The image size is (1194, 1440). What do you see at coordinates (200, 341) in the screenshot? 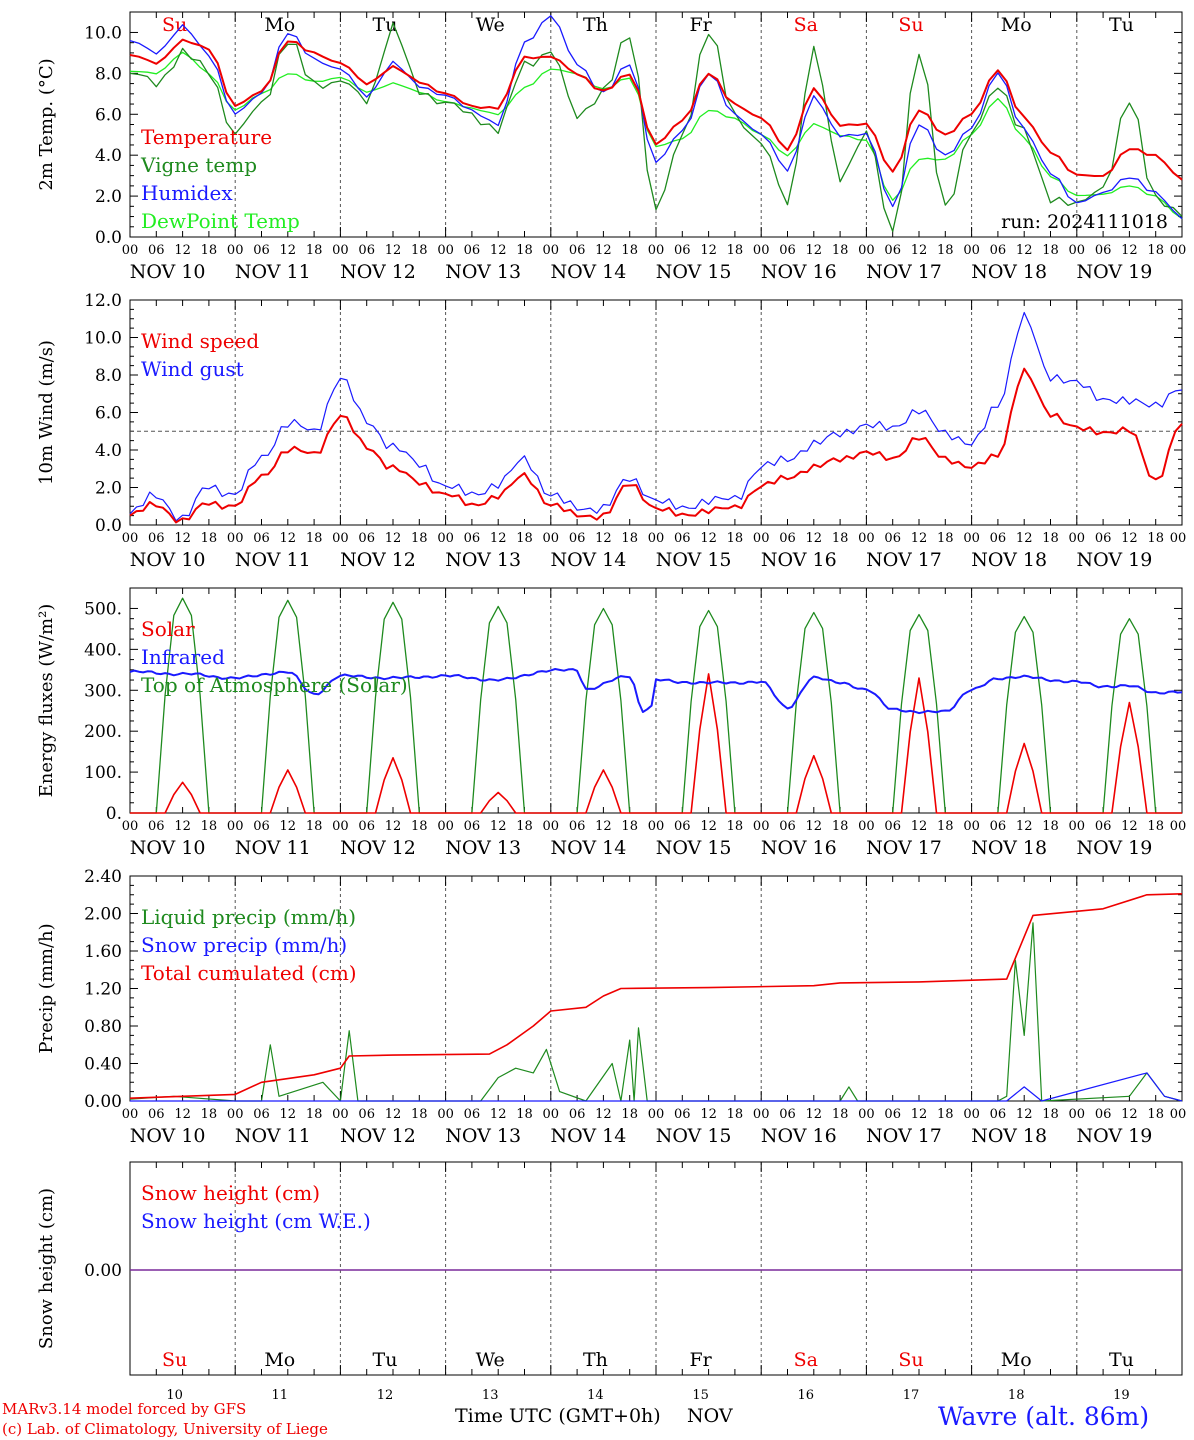
I see `legend-entry: Wind speed` at bounding box center [200, 341].